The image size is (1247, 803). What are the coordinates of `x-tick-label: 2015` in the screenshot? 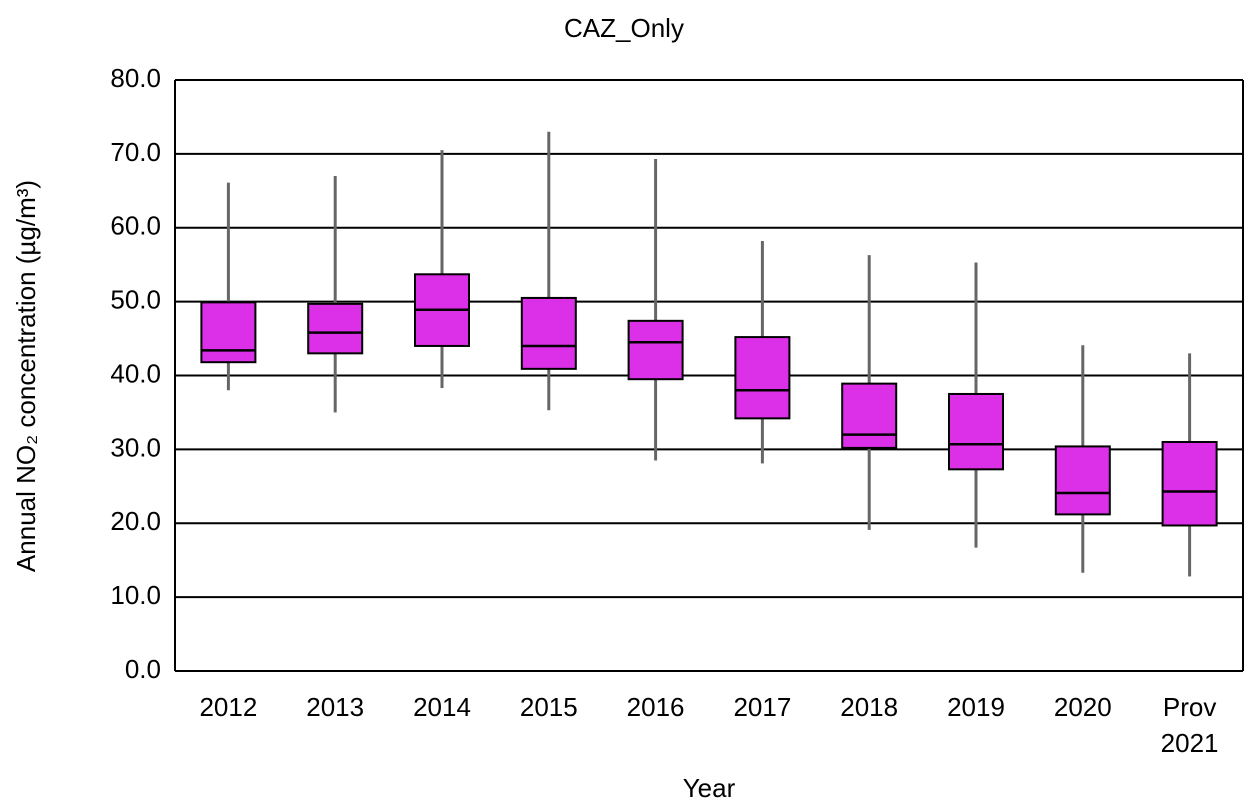 It's located at (549, 707).